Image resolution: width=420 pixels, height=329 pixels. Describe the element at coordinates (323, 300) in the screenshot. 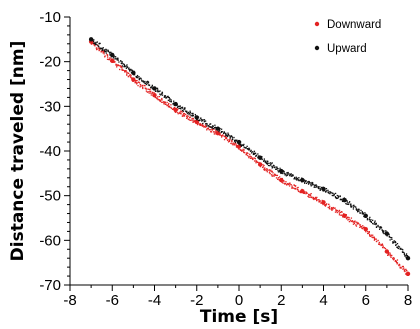

I see `x-tick-label: 4` at that location.